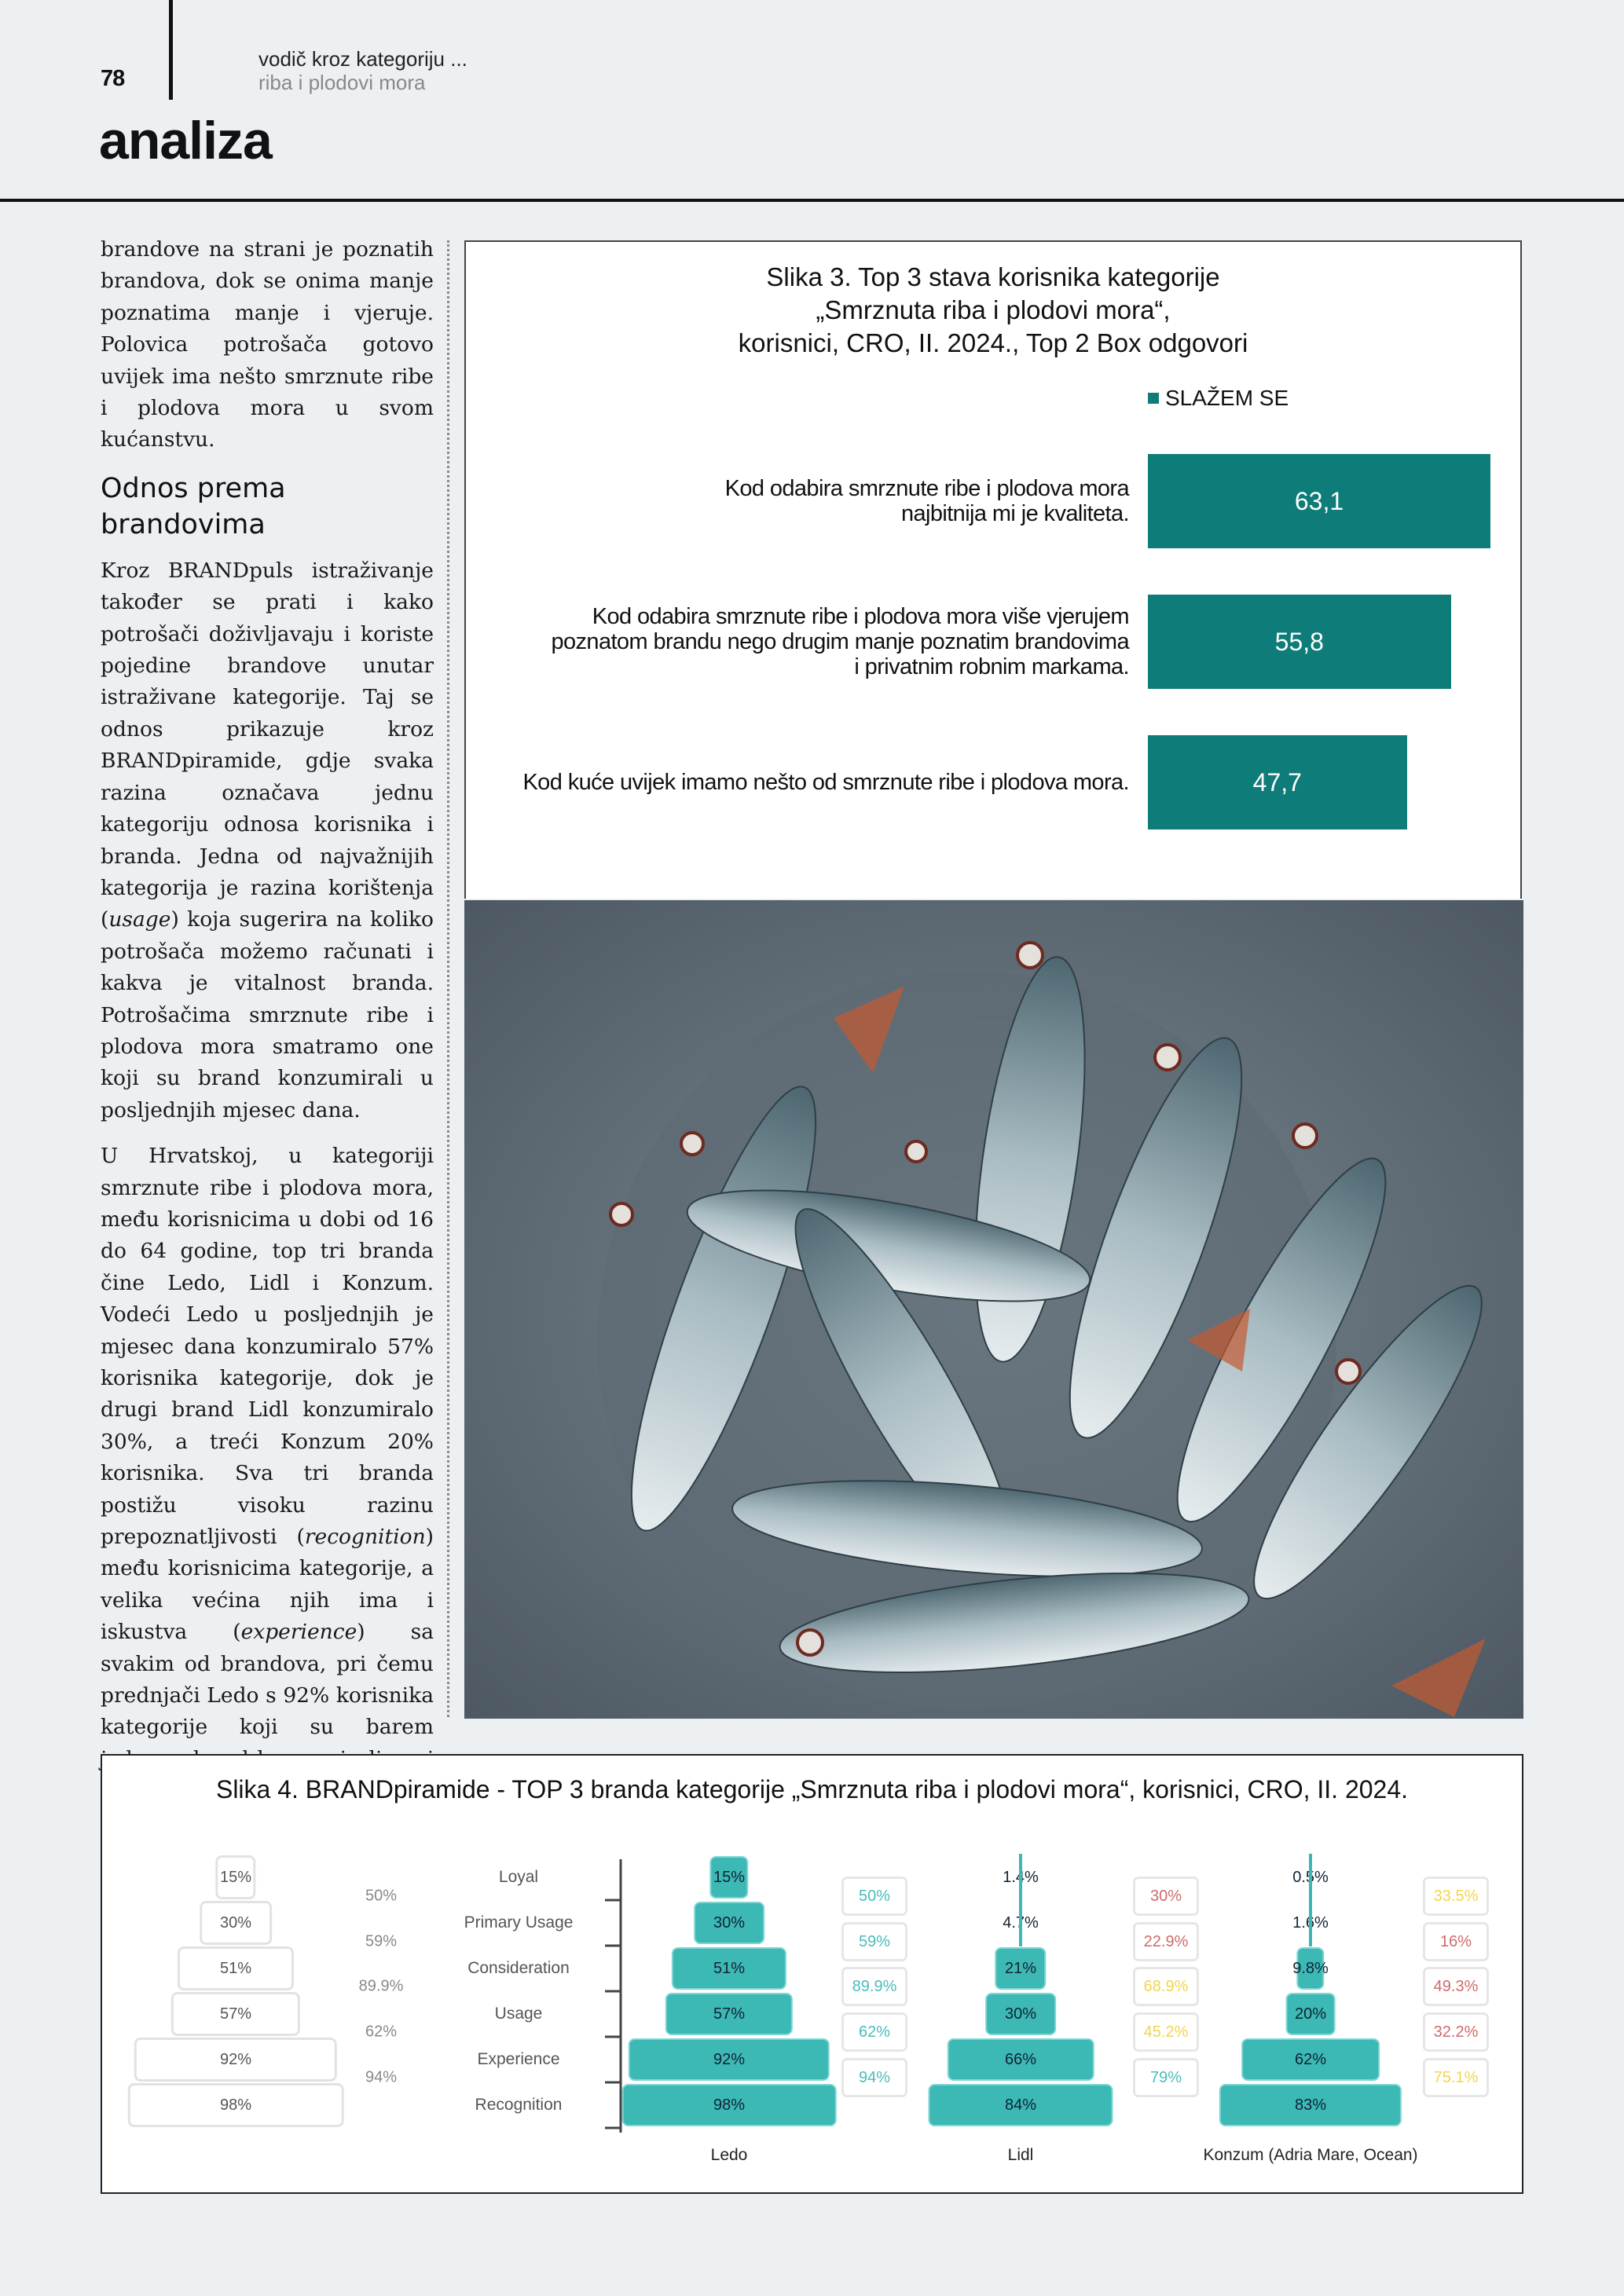 The width and height of the screenshot is (1624, 2296). I want to click on pyramid-level-label: Primary Usage, so click(519, 1923).